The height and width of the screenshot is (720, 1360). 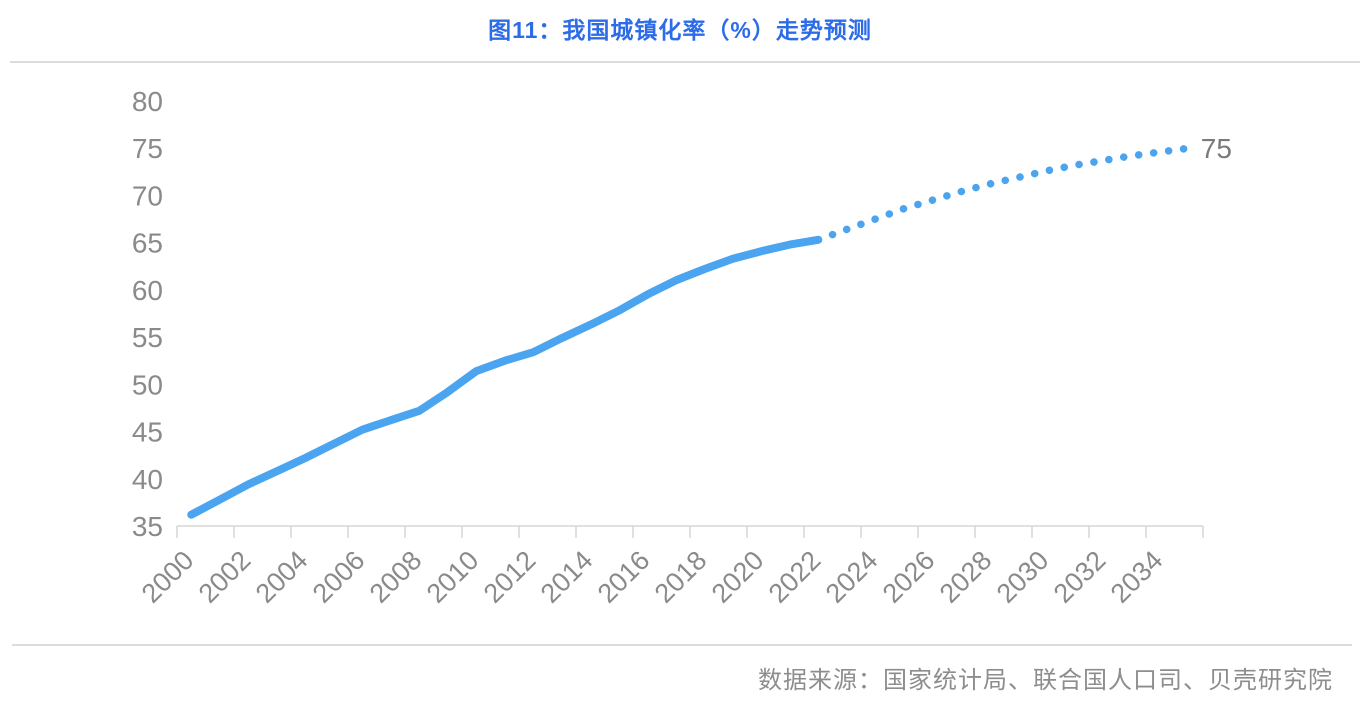 What do you see at coordinates (685, 62) in the screenshot?
I see `top-divider` at bounding box center [685, 62].